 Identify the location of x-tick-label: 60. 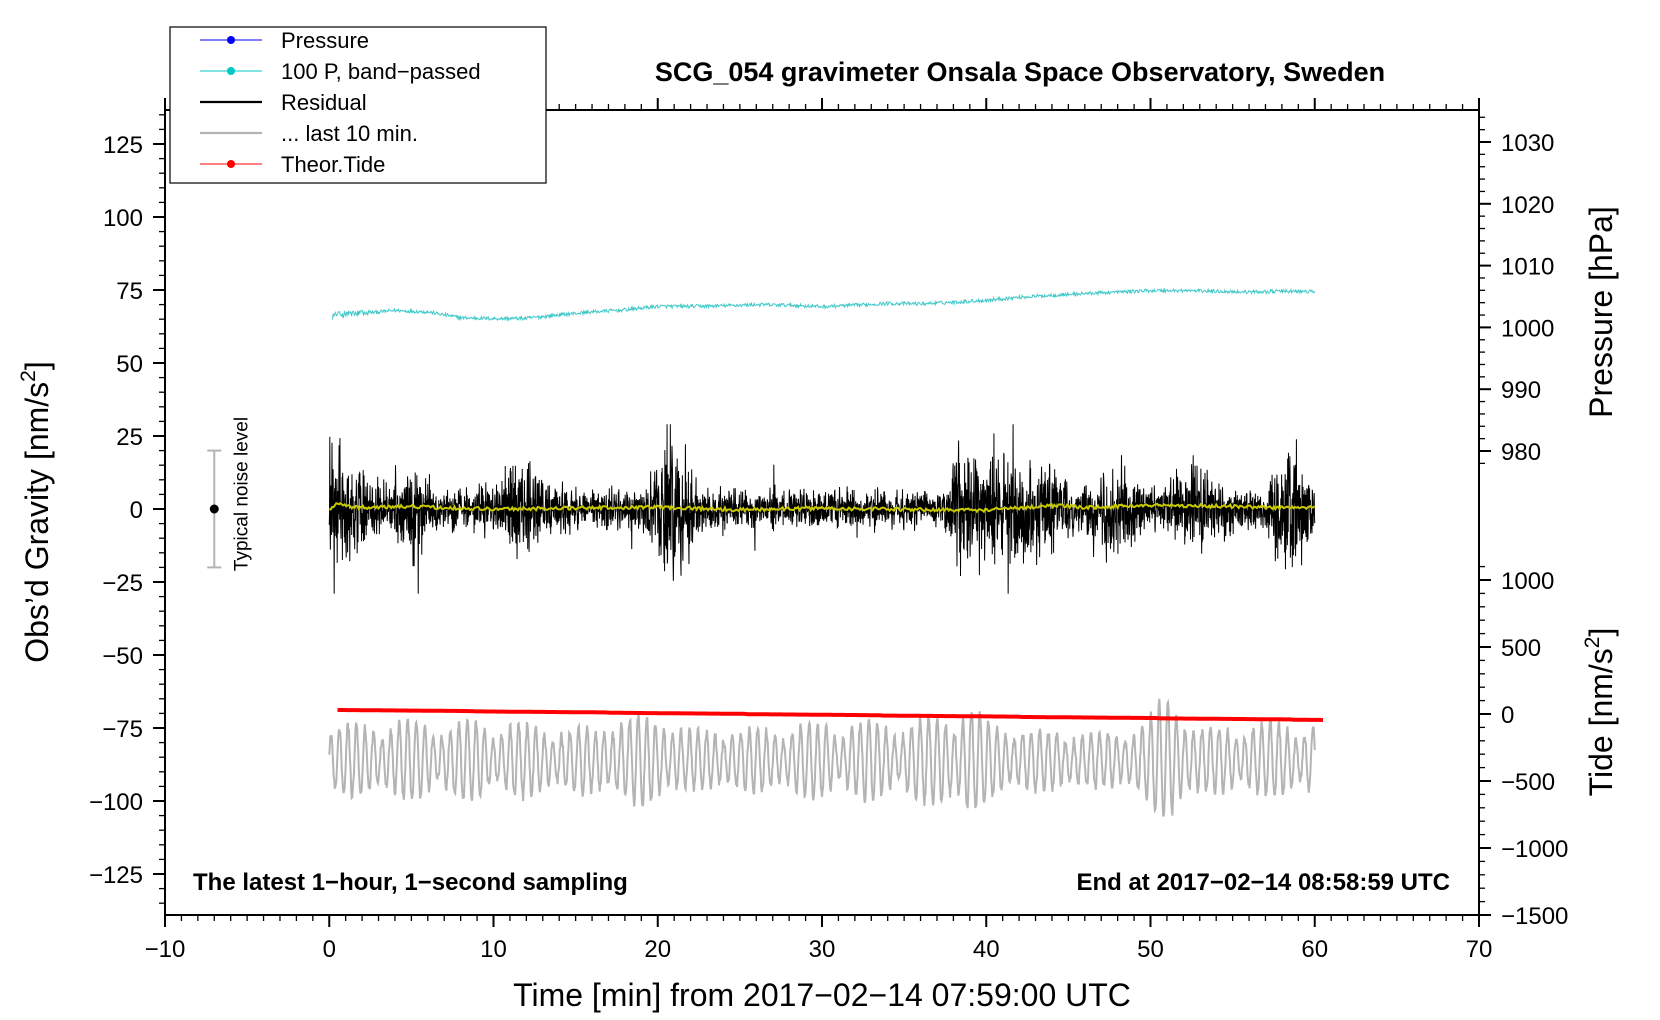
(1314, 949).